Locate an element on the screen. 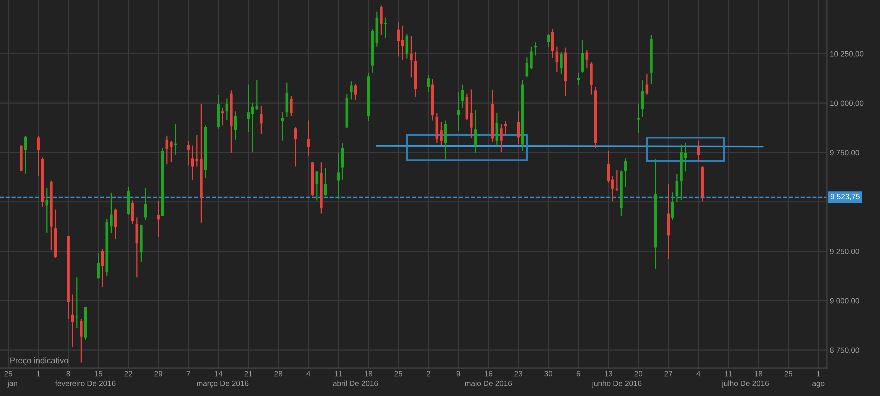  annotation: Preço indicativo is located at coordinates (39, 362).